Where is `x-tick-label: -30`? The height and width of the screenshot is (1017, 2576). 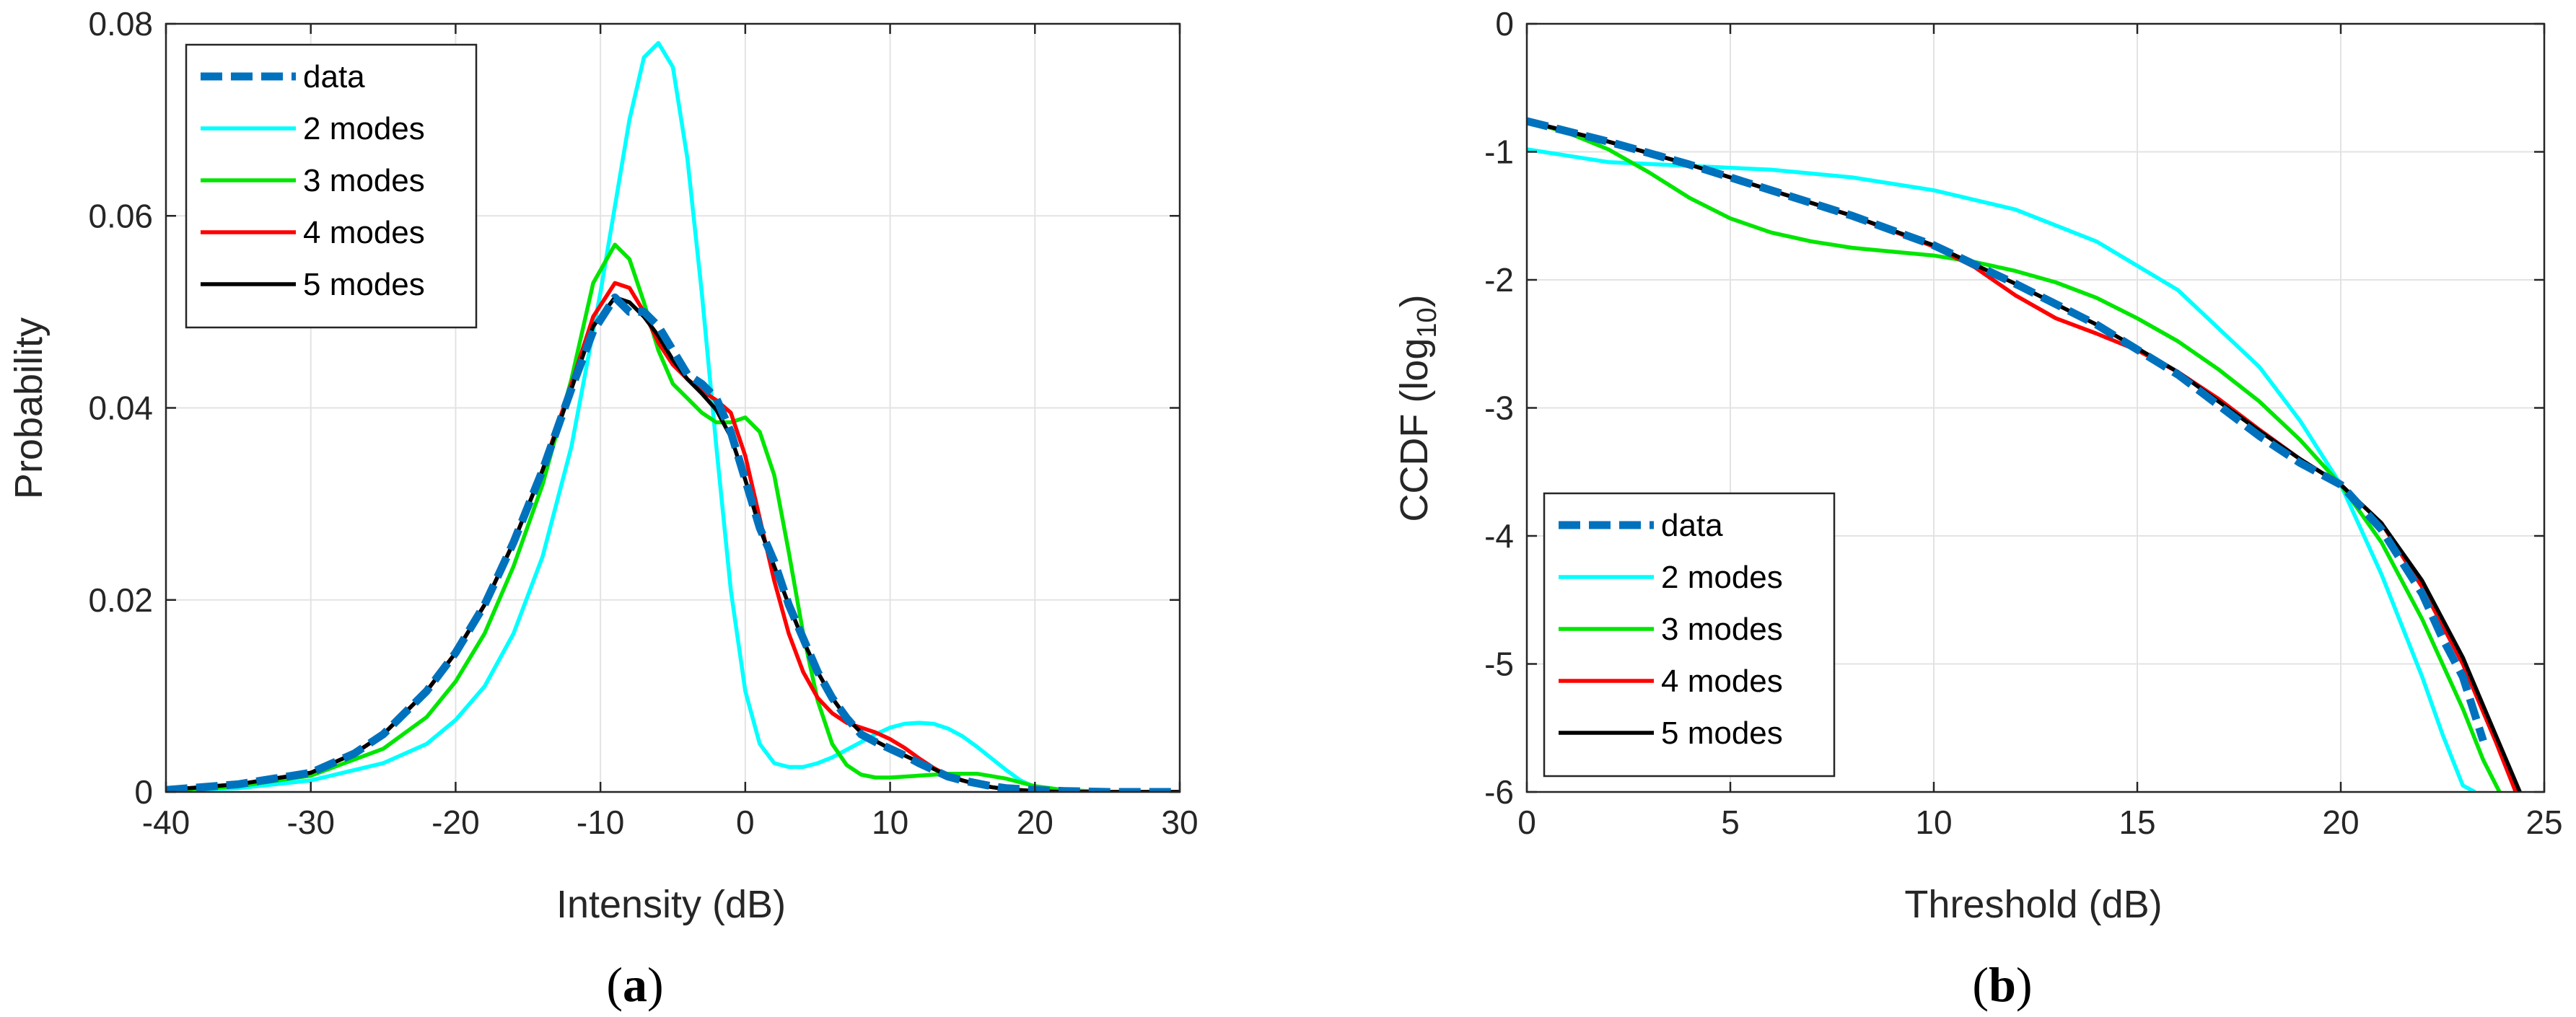 x-tick-label: -30 is located at coordinates (310, 822).